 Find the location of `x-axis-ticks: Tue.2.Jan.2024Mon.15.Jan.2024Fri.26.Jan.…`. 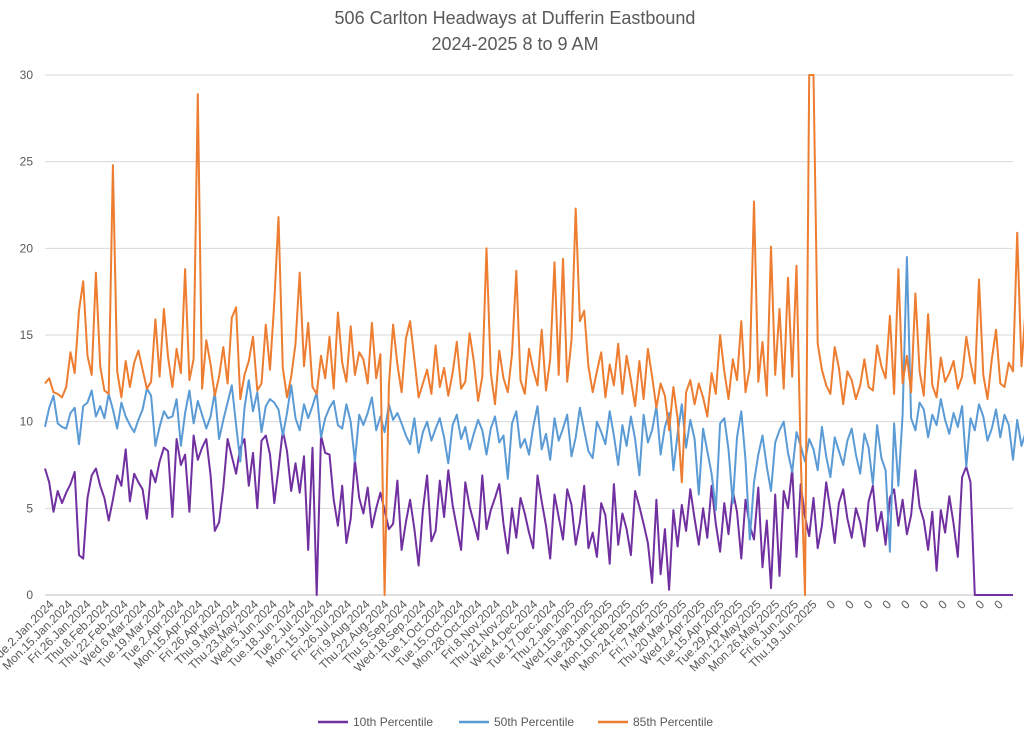

x-axis-ticks: Tue.2.Jan.2024Mon.15.Jan.2024Fri.26.Jan.… is located at coordinates (503, 636).